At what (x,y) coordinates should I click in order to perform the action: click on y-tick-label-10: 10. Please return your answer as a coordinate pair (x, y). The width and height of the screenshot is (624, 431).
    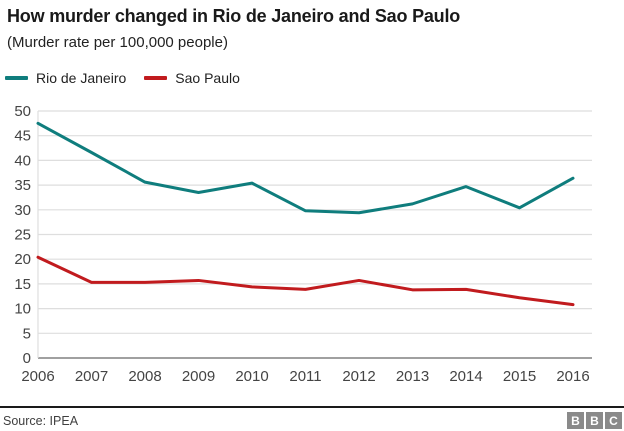
    Looking at the image, I should click on (22, 309).